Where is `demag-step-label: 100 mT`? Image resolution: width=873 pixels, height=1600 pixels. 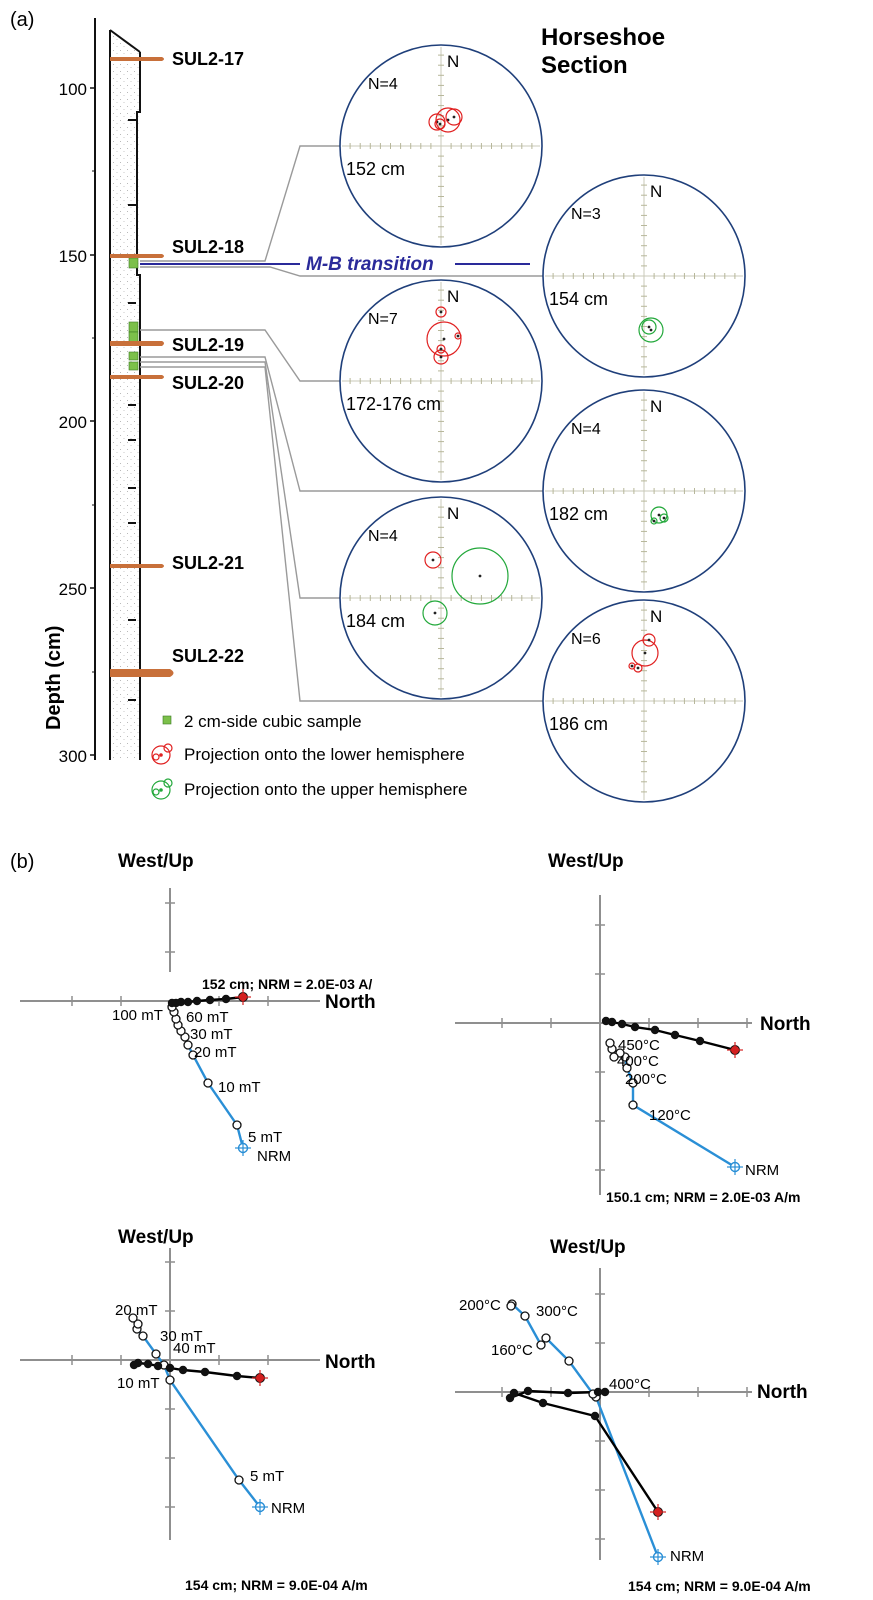 demag-step-label: 100 mT is located at coordinates (137, 1015).